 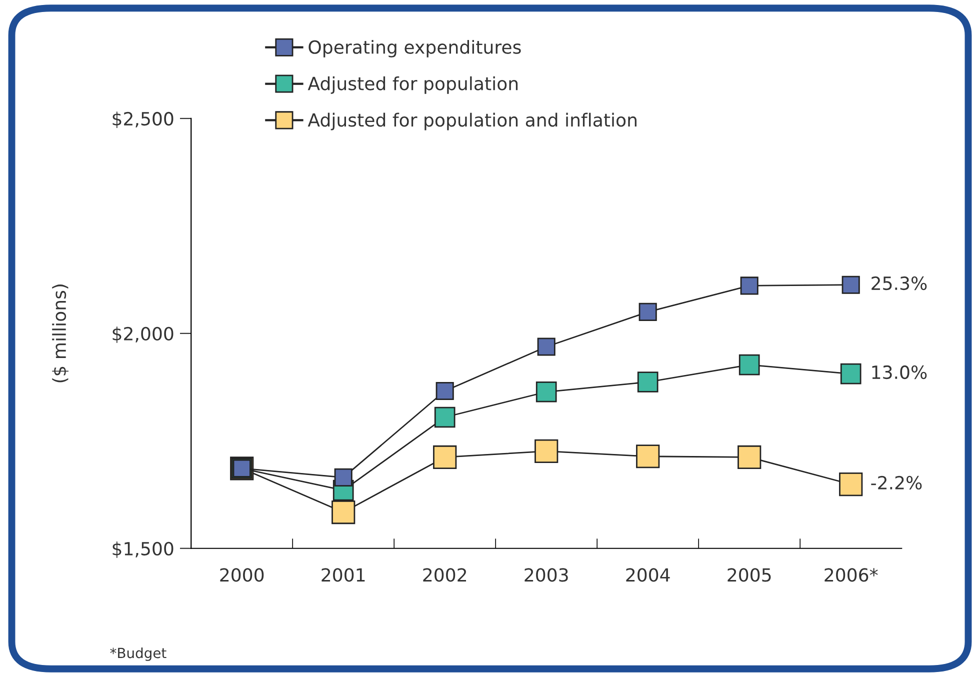 I want to click on legend-label: Adjusted for population, so click(x=413, y=85).